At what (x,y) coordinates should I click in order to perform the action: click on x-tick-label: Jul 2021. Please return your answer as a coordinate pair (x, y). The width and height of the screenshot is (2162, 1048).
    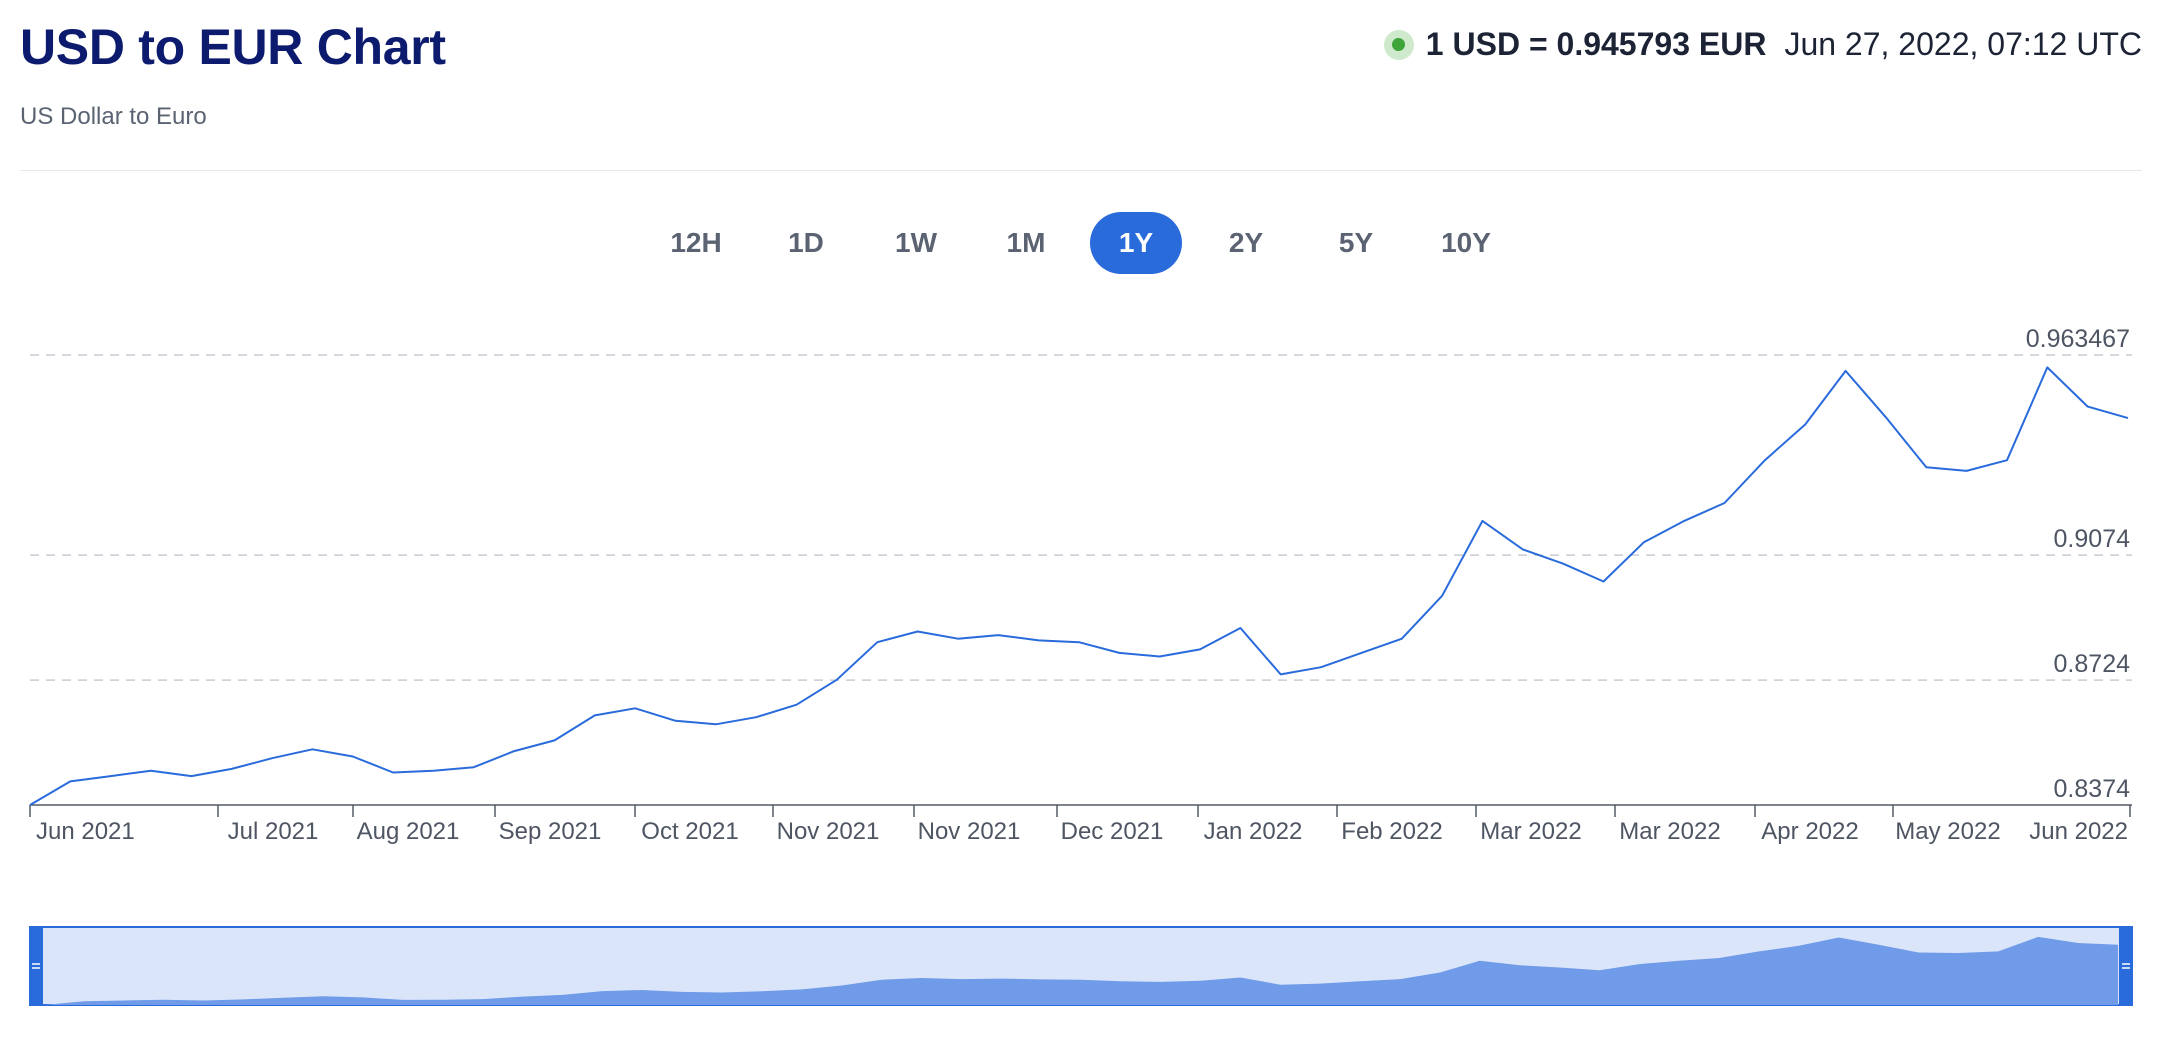
    Looking at the image, I should click on (273, 831).